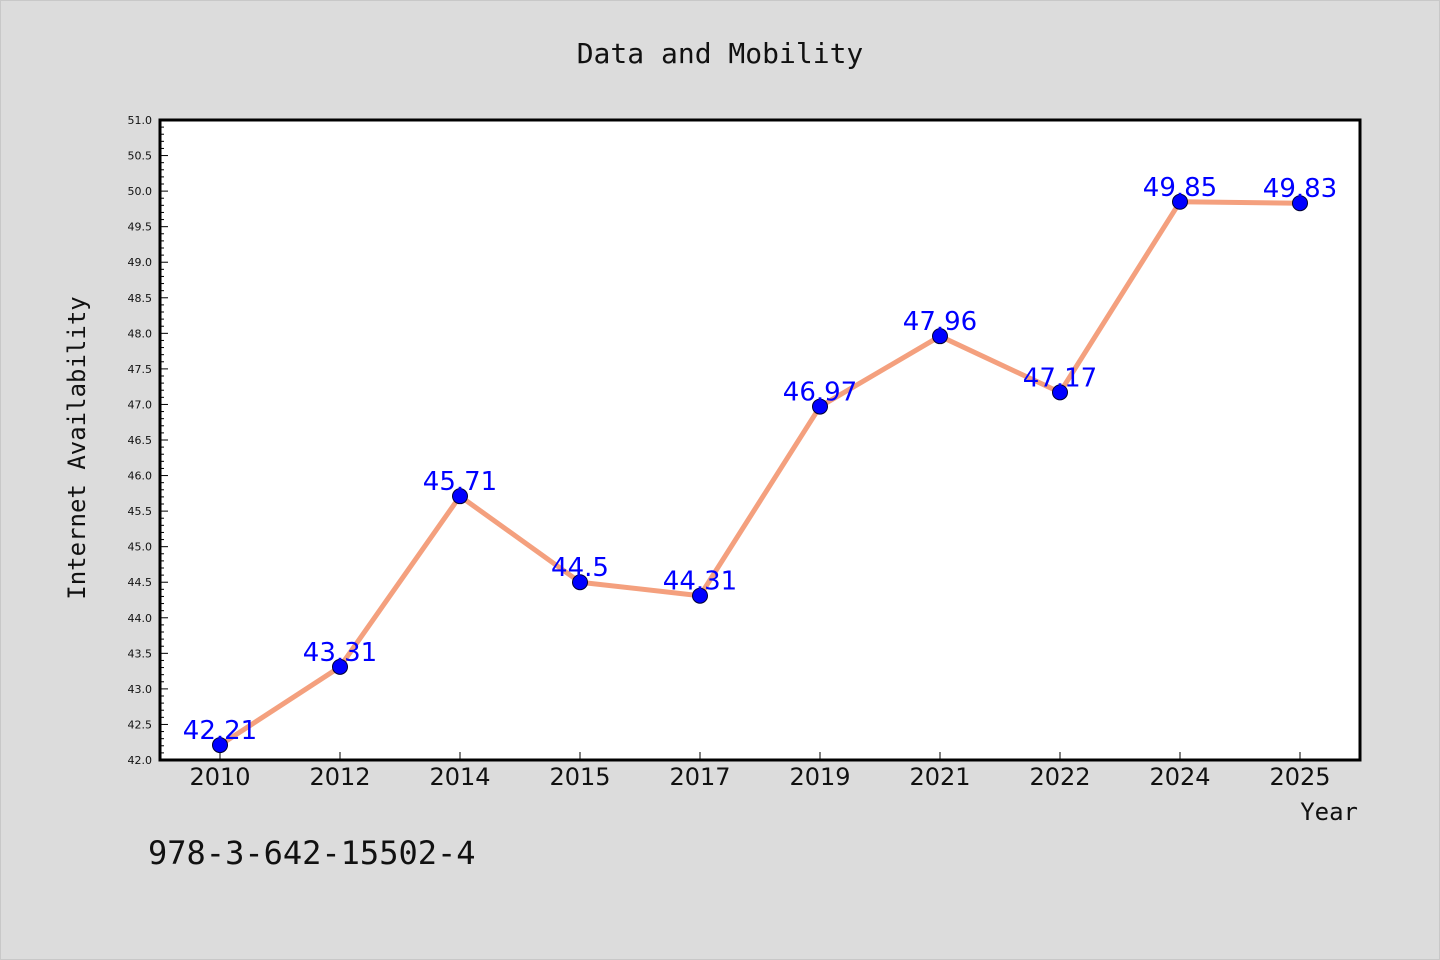  I want to click on x-tick-label: 2015, so click(579, 777).